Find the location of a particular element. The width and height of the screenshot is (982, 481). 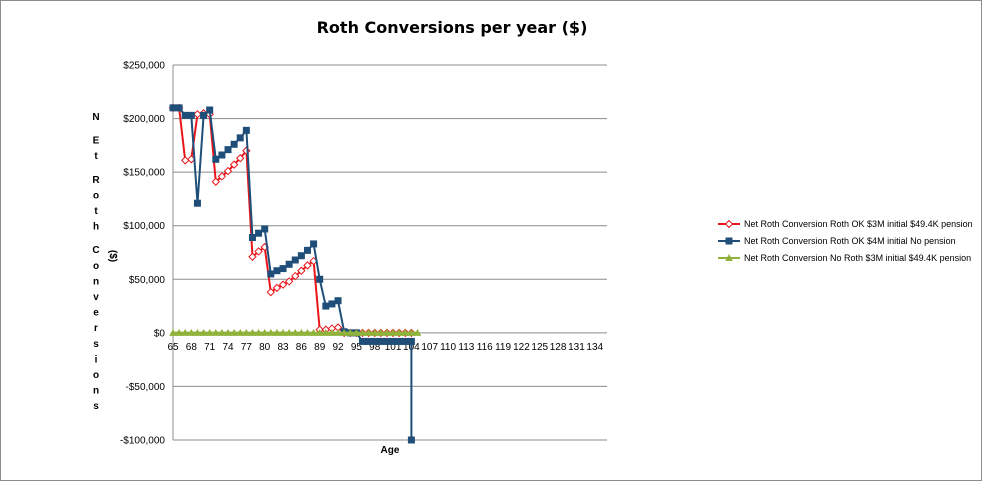

x-tick-label: 89 is located at coordinates (320, 347).